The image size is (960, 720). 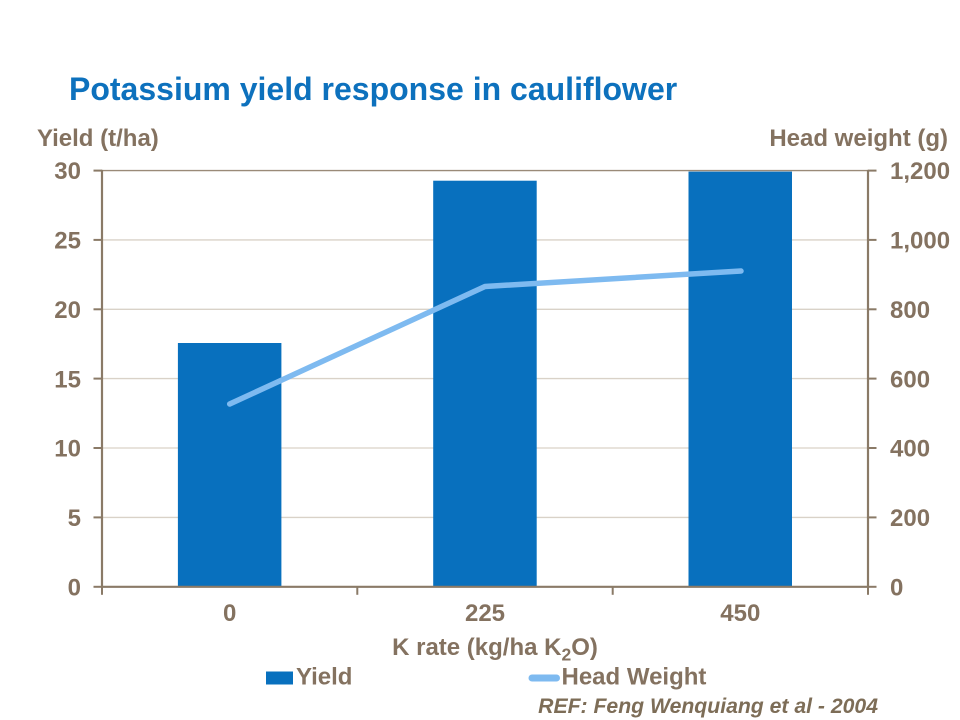 What do you see at coordinates (67, 449) in the screenshot?
I see `svg-text: 10` at bounding box center [67, 449].